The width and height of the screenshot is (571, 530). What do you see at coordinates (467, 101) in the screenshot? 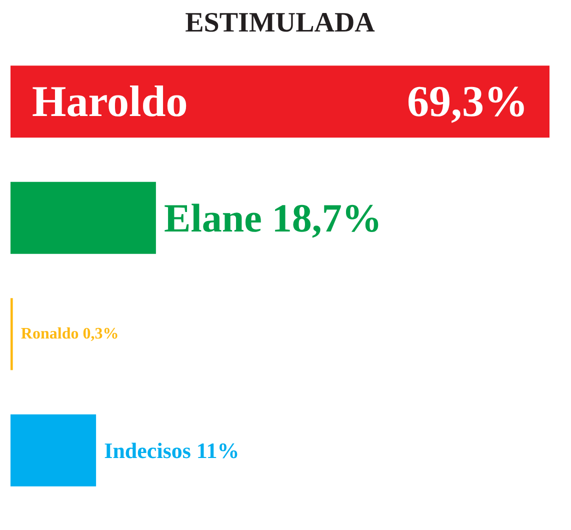
I see `data-label: 69,3%` at bounding box center [467, 101].